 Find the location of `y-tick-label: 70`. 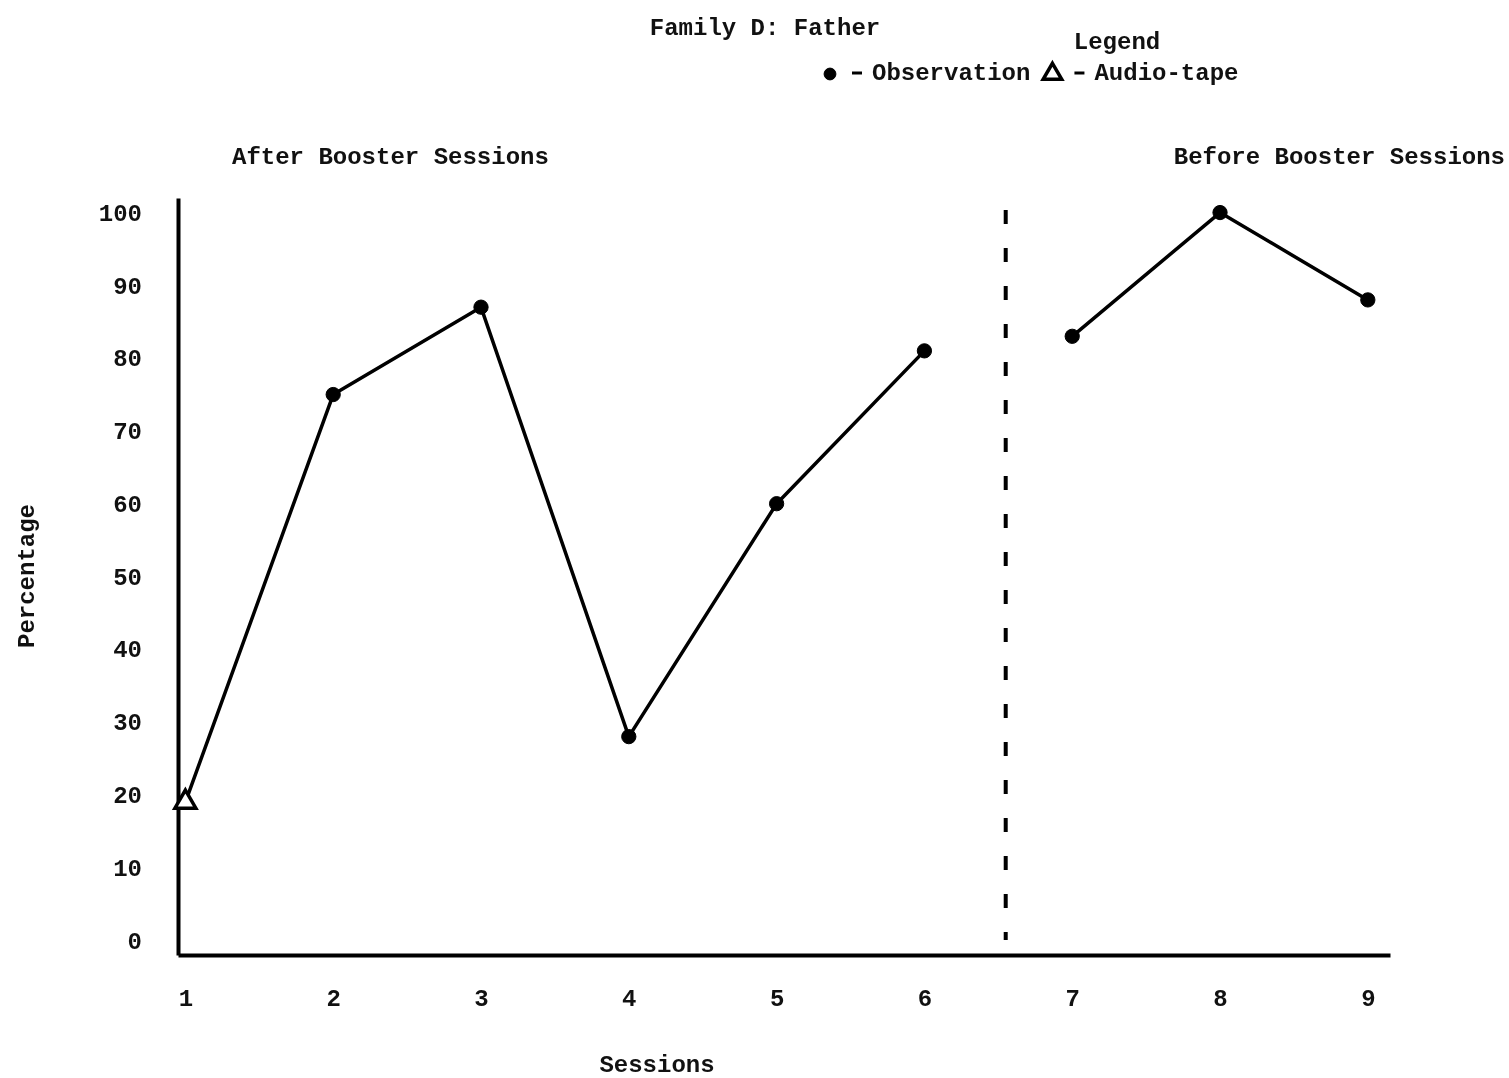

y-tick-label: 70 is located at coordinates (127, 433).